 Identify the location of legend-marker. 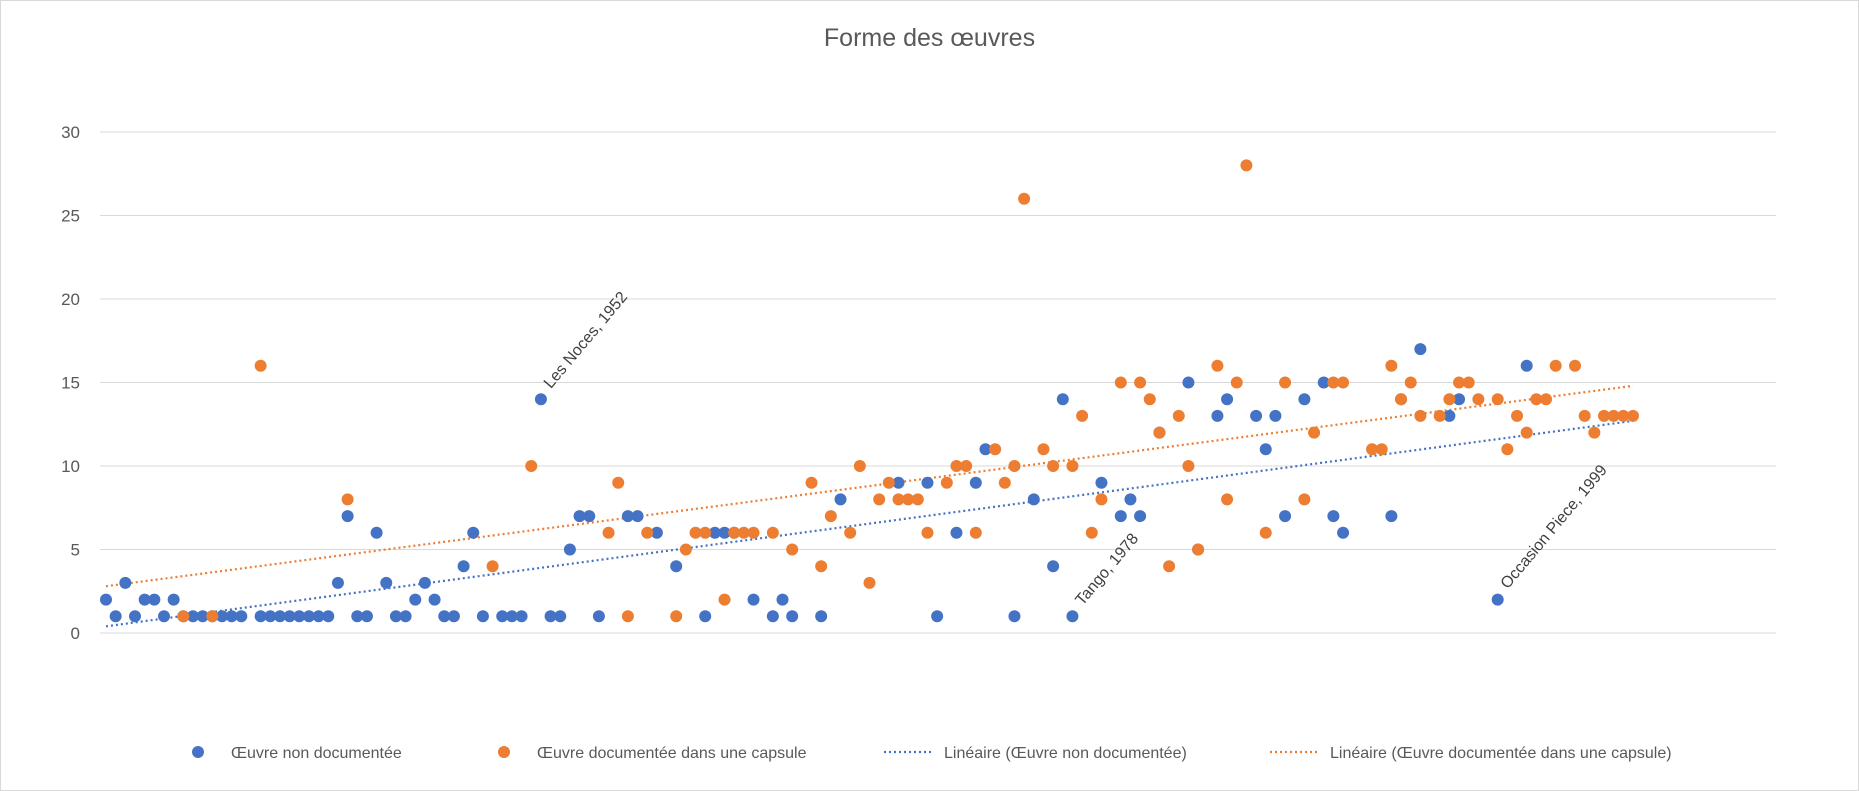
(504, 752).